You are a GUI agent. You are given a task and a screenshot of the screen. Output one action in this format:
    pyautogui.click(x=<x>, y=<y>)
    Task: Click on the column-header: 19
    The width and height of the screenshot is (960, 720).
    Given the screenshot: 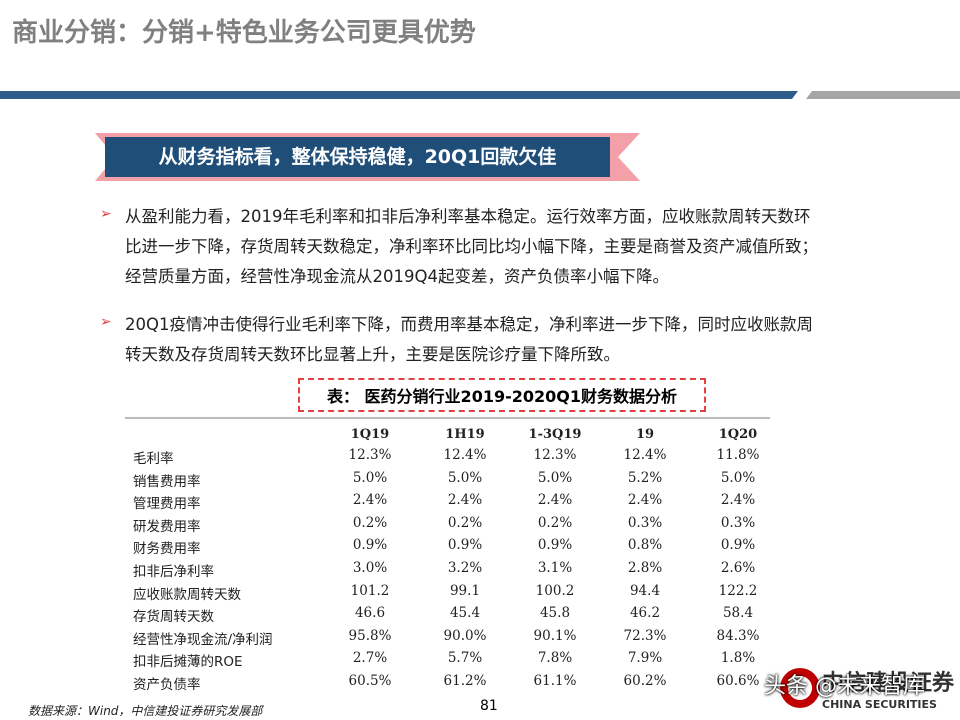 What is the action you would take?
    pyautogui.click(x=645, y=434)
    